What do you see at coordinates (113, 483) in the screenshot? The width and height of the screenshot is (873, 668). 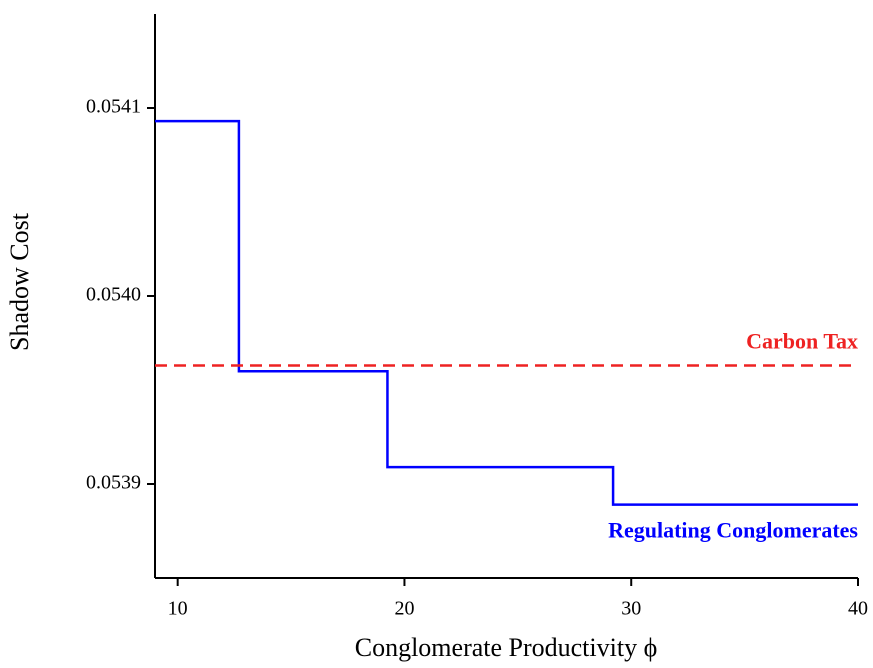 I see `y-tick-label: 0.0539` at bounding box center [113, 483].